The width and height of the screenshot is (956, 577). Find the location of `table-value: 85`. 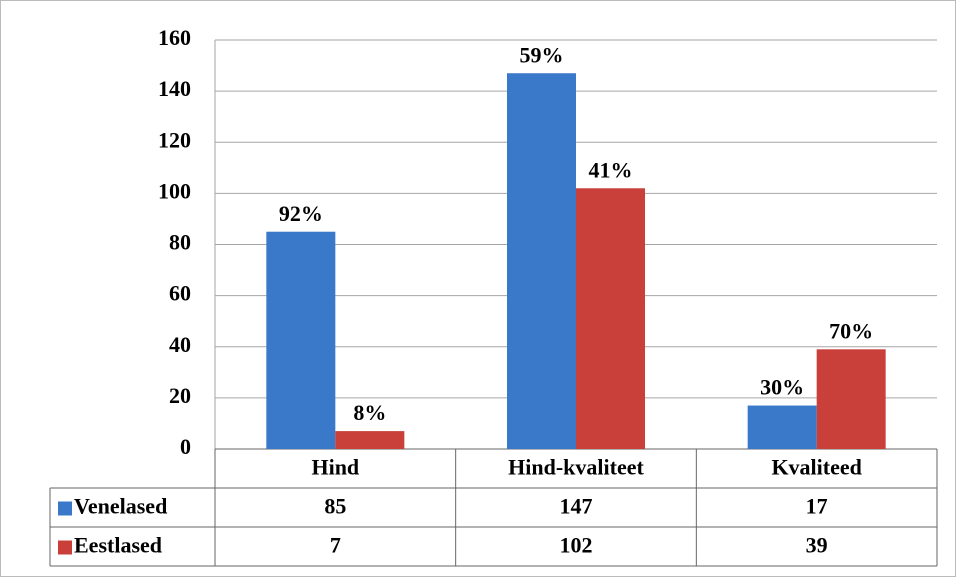

table-value: 85 is located at coordinates (335, 506).